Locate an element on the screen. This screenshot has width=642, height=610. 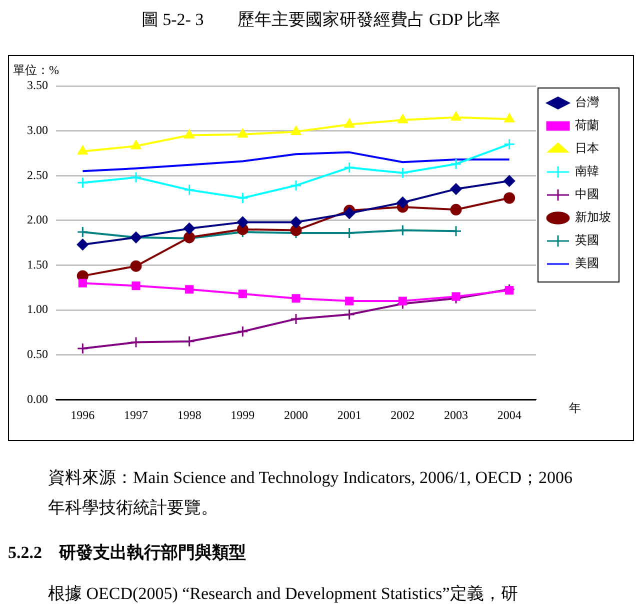
x-tick-label: 1996 is located at coordinates (82, 415).